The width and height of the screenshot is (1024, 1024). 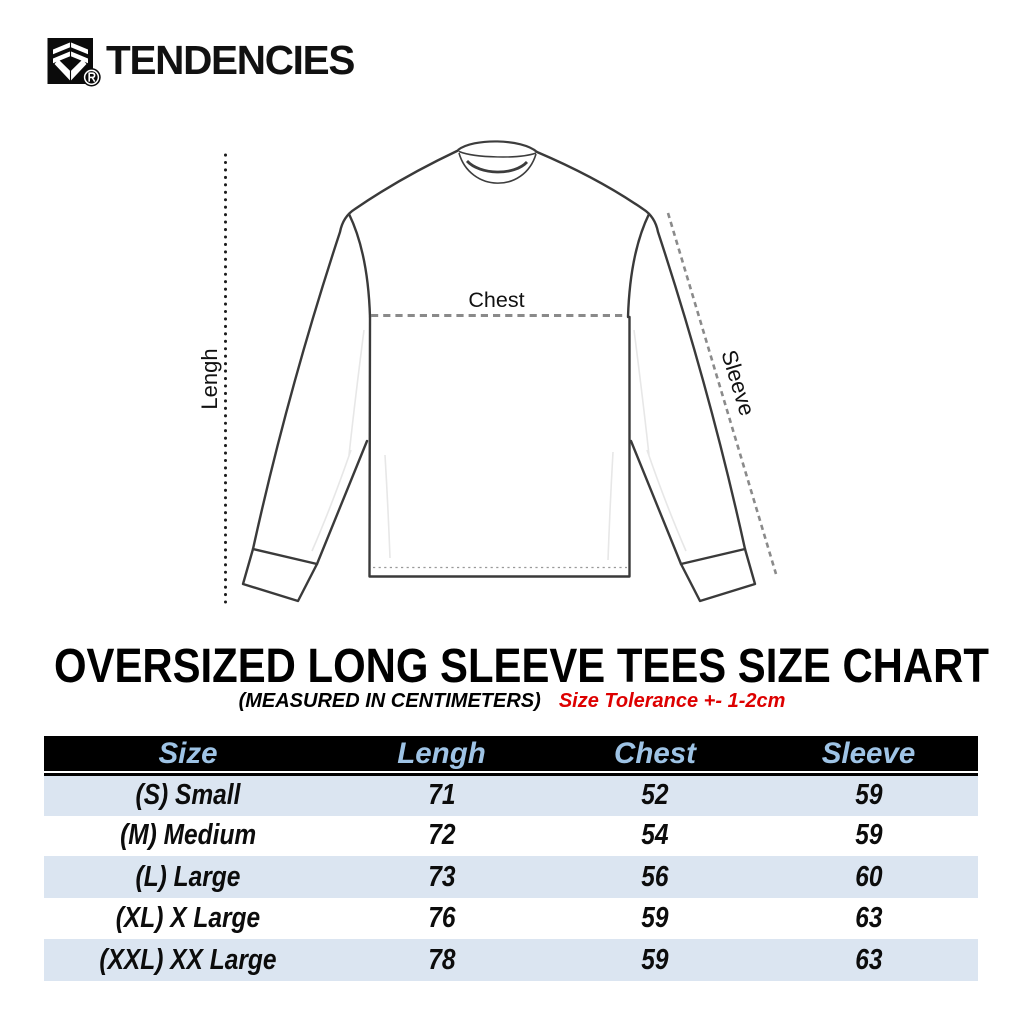 I want to click on svg-text: Sleeve, so click(x=738, y=383).